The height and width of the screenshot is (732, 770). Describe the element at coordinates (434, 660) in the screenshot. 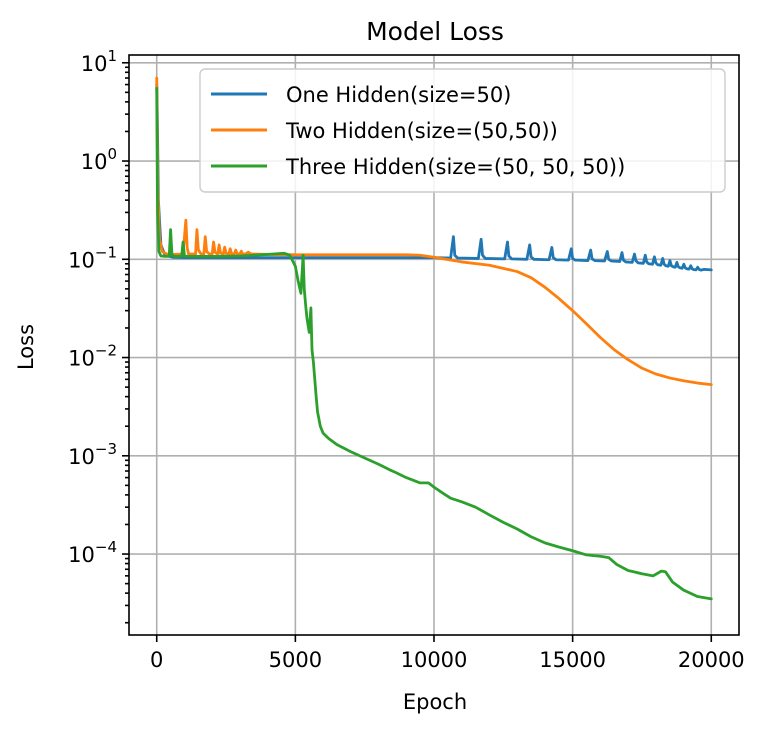

I see `x-tick-label: 10000` at that location.